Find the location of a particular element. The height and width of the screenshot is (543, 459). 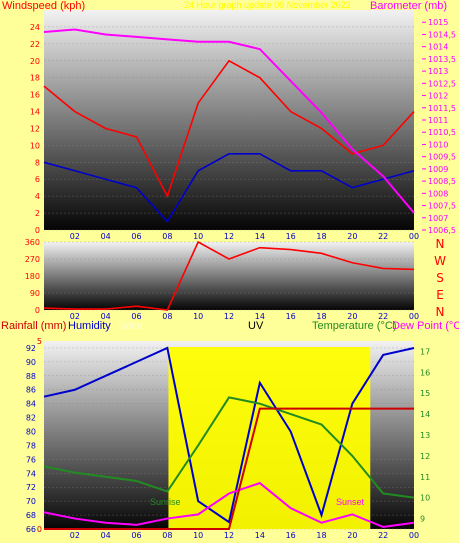

wind-tick-label: 10 is located at coordinates (35, 145).